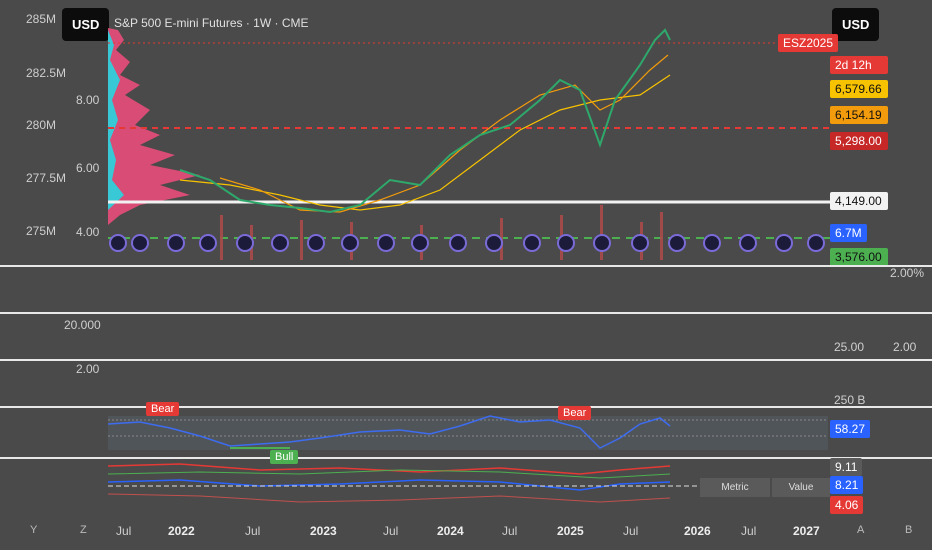  Describe the element at coordinates (41, 125) in the screenshot. I see `volume-axis-label: 280M` at that location.